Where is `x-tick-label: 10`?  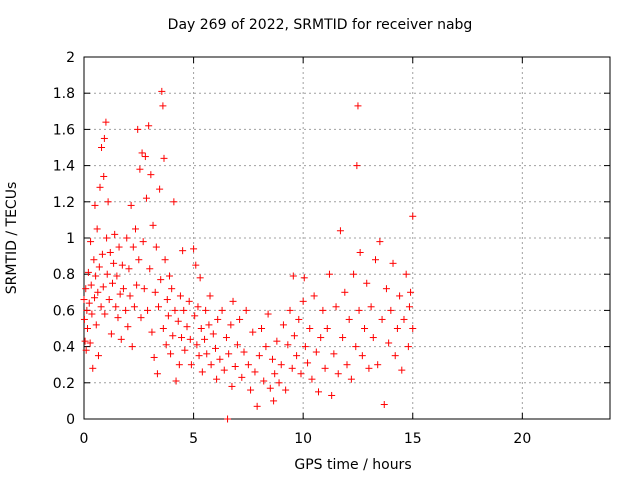
x-tick-label: 10 is located at coordinates (303, 439).